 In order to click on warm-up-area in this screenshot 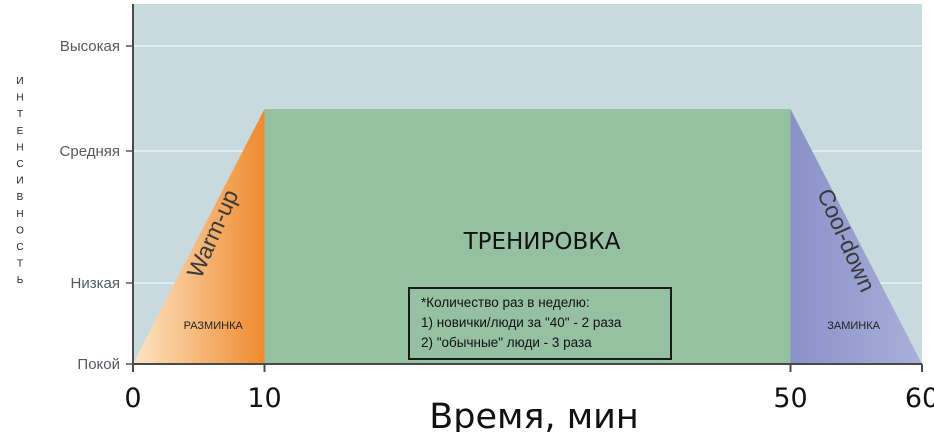, I will do `click(199, 236)`.